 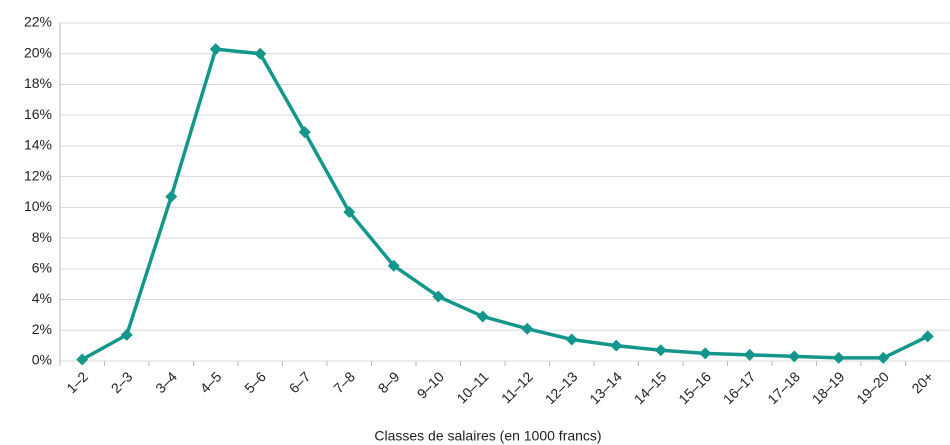 What do you see at coordinates (487, 436) in the screenshot?
I see `x-axis-title: Classes de salaires (en 1000 francs)` at bounding box center [487, 436].